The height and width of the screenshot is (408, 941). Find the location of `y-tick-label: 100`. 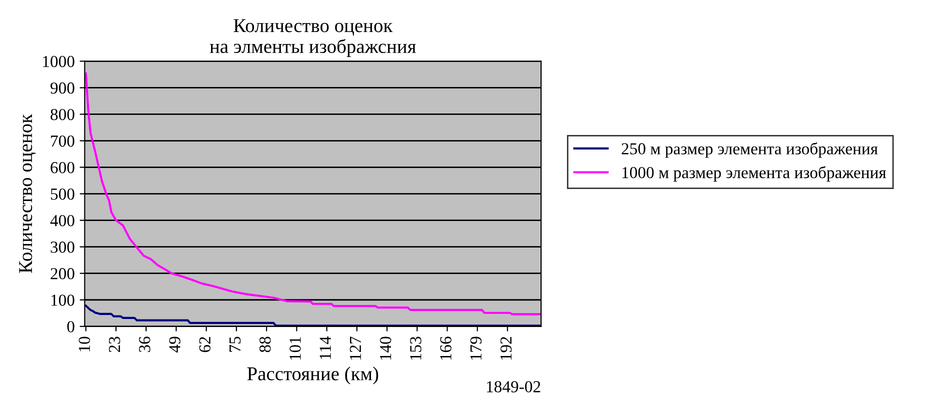

y-tick-label: 100 is located at coordinates (62, 300).